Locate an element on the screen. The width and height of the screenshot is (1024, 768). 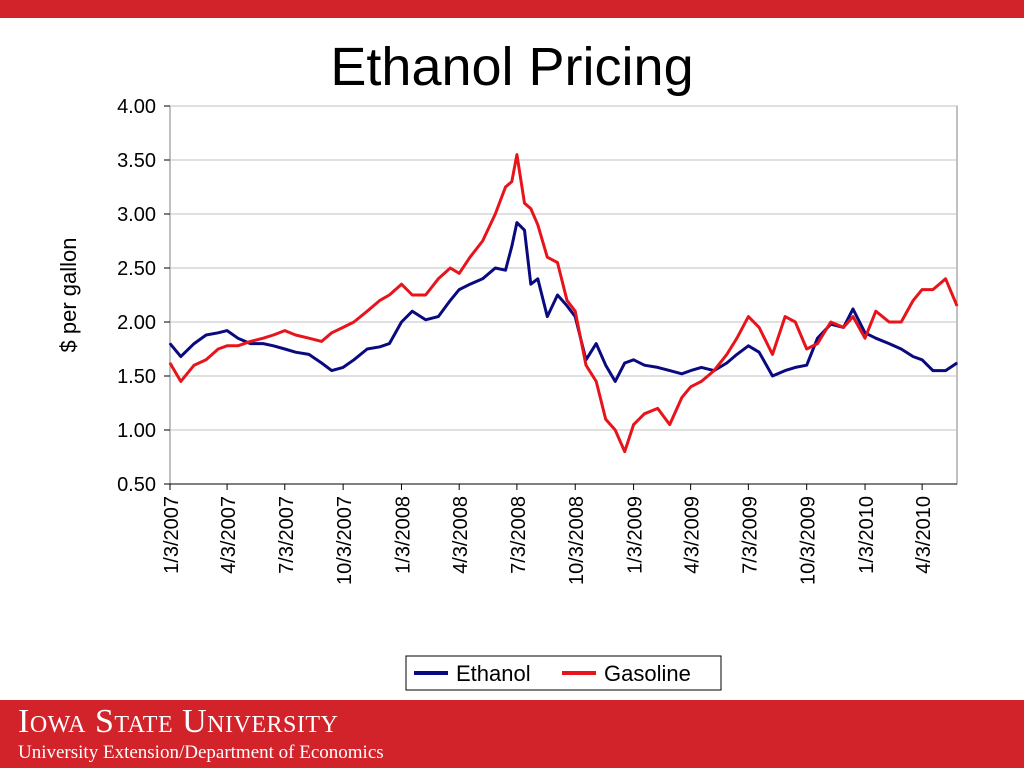
top-accent-bar is located at coordinates (512, 9).